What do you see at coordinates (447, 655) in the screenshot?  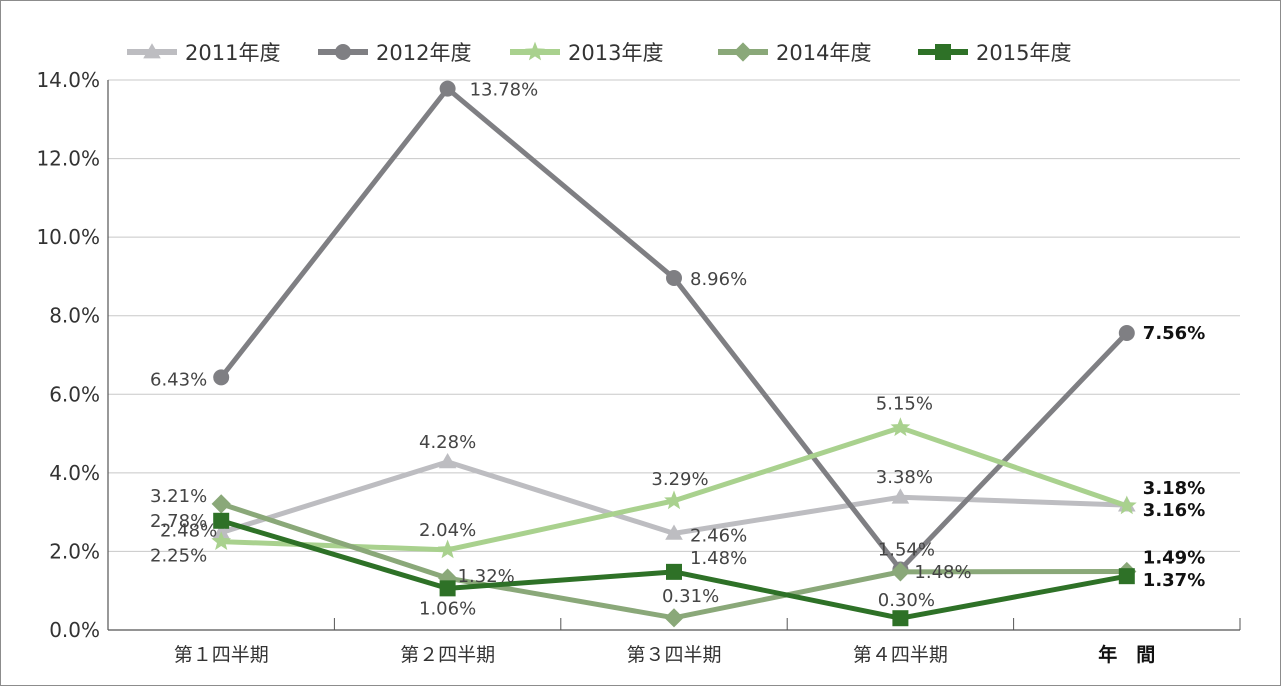 I see `x-tick-label: 第２四半期` at bounding box center [447, 655].